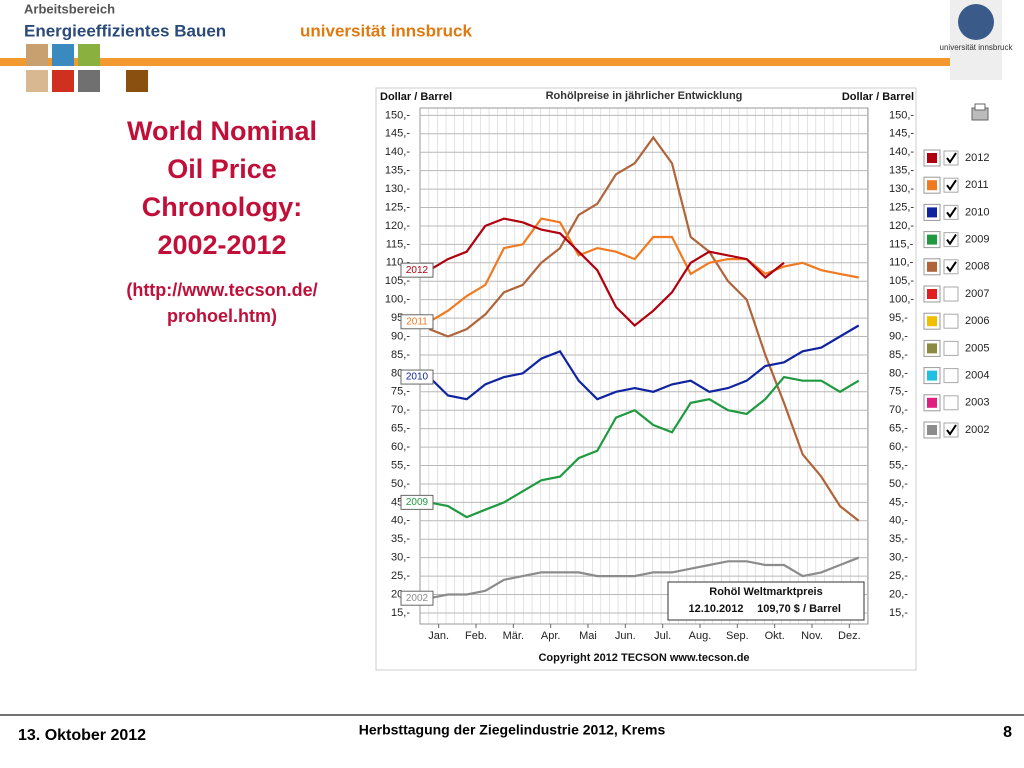 Image resolution: width=1024 pixels, height=768 pixels. Describe the element at coordinates (901, 134) in the screenshot. I see `y2-tick-label: 145,-` at that location.